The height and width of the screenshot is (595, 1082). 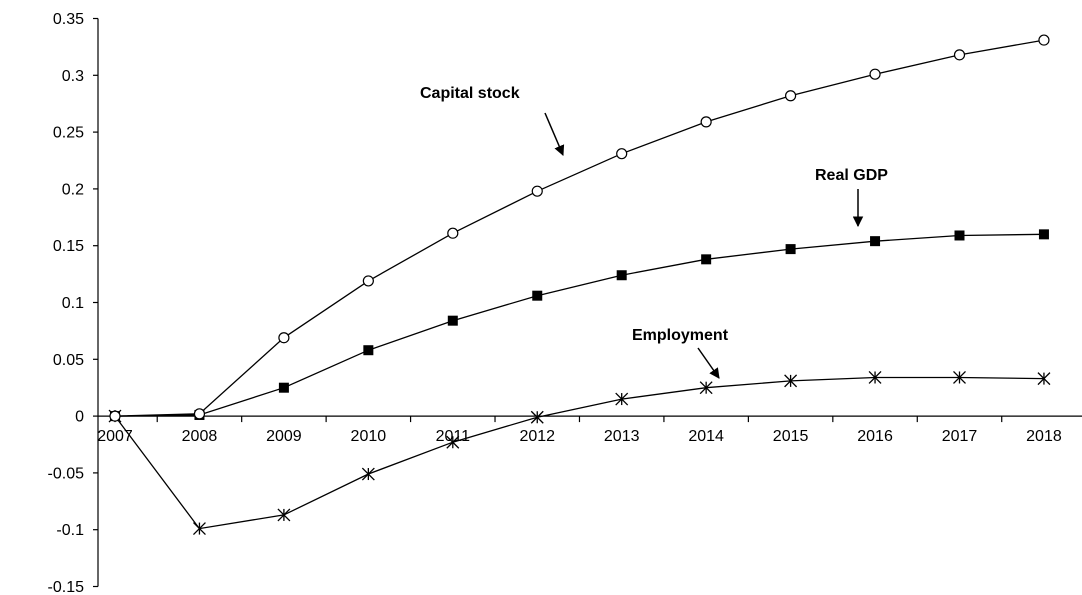 What do you see at coordinates (73, 303) in the screenshot?
I see `y-tick-label: 0.1` at bounding box center [73, 303].